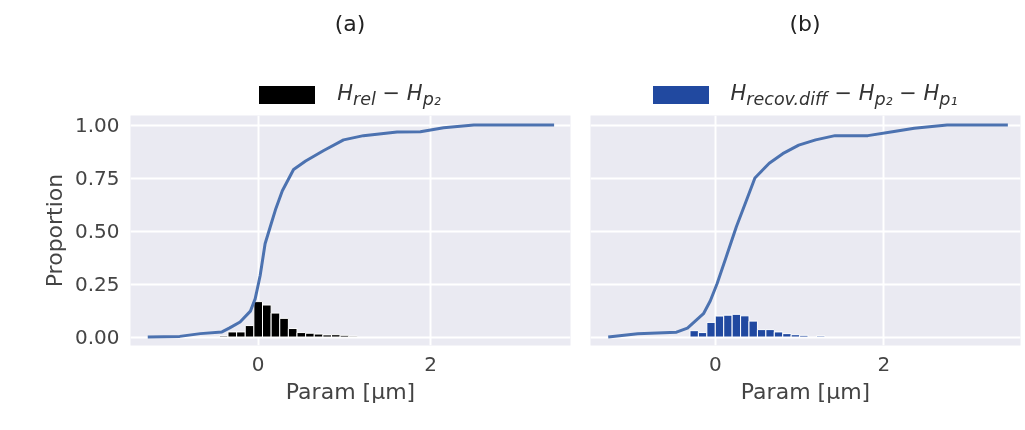  What do you see at coordinates (97, 337) in the screenshot?
I see `y-tick-label: 0.00` at bounding box center [97, 337].